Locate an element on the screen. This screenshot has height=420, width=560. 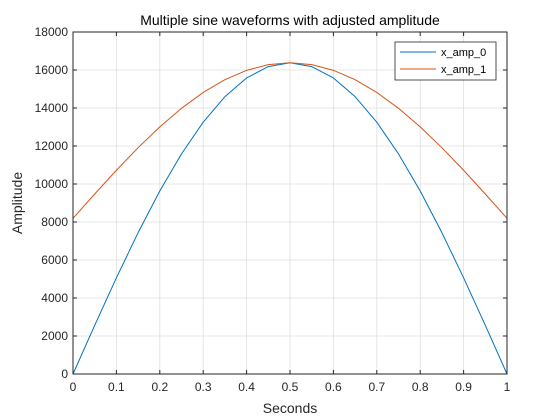
y-tick-label: 6000 is located at coordinates (54, 260).